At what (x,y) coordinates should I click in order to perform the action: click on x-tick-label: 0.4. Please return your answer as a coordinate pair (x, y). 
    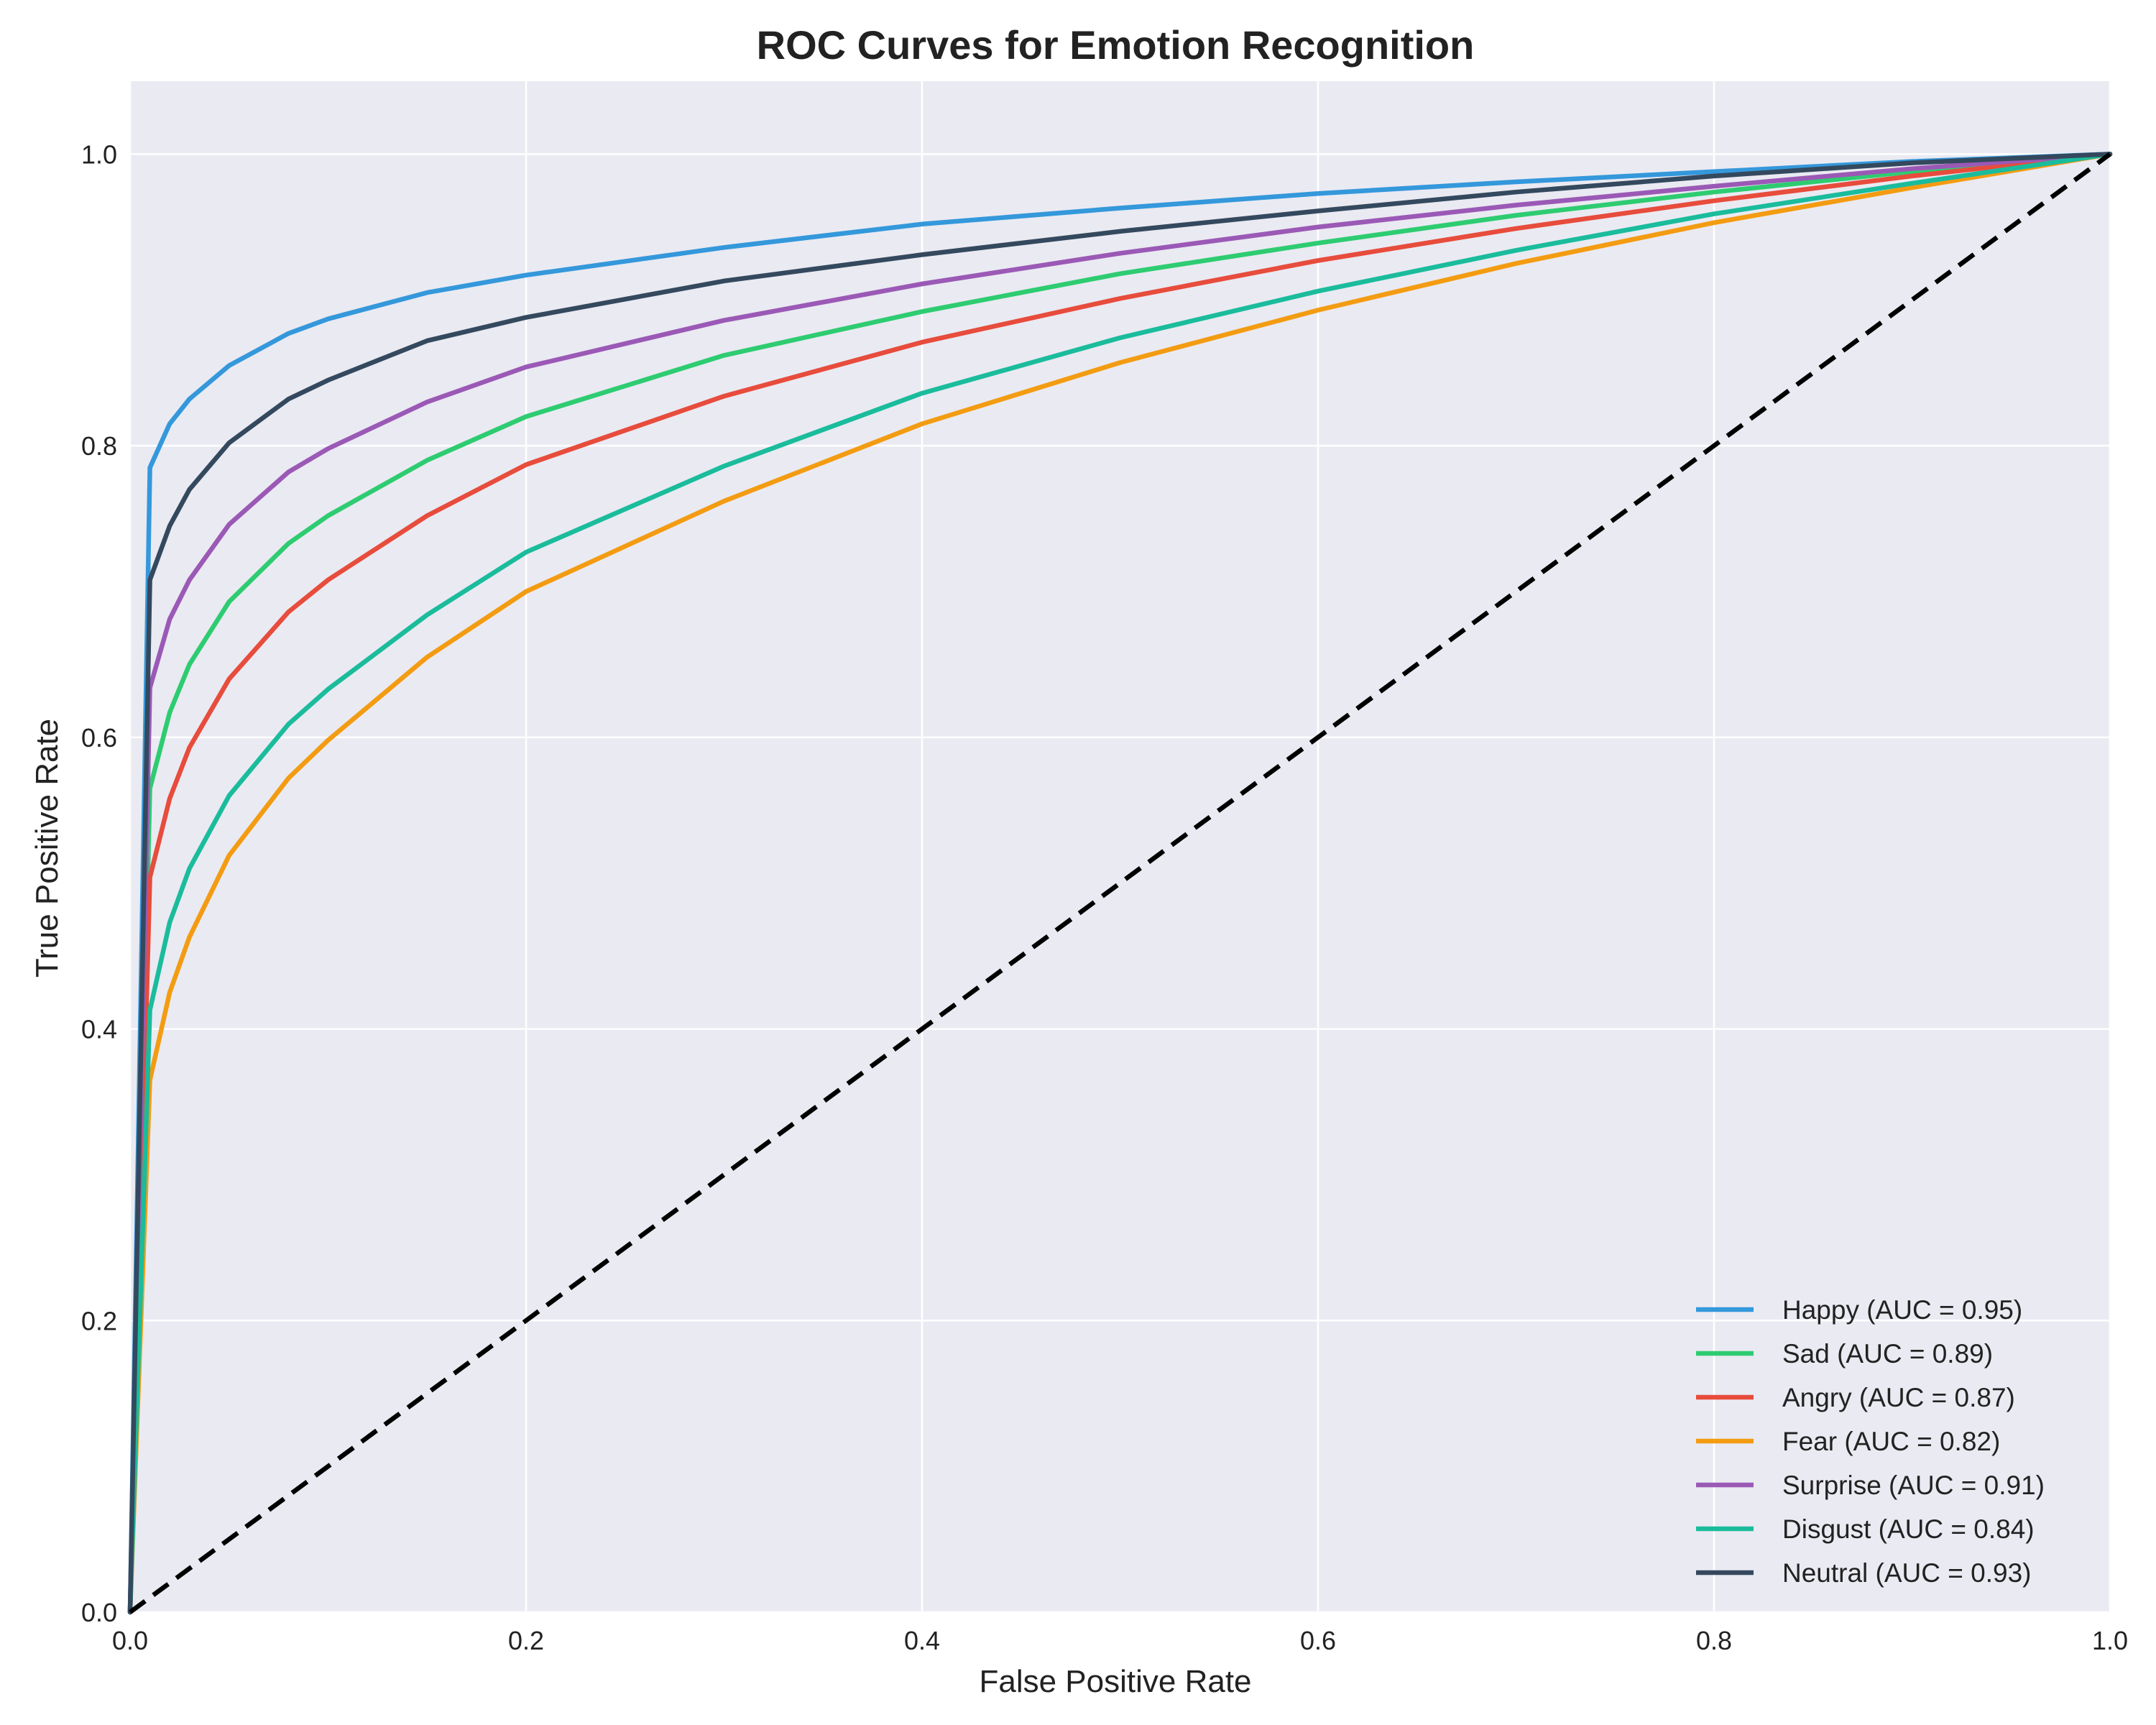
    Looking at the image, I should click on (922, 1640).